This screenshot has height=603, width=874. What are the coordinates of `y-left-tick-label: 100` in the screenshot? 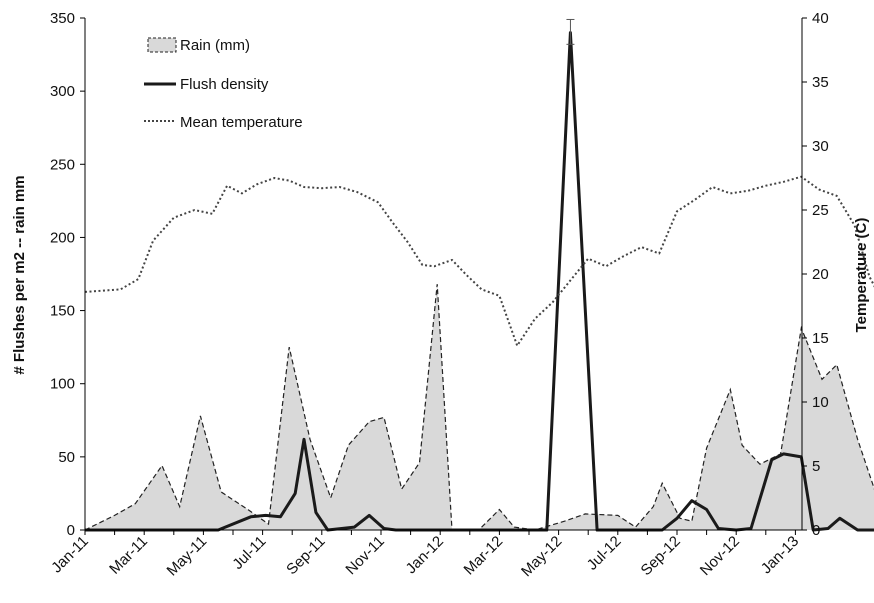 It's located at (62, 384).